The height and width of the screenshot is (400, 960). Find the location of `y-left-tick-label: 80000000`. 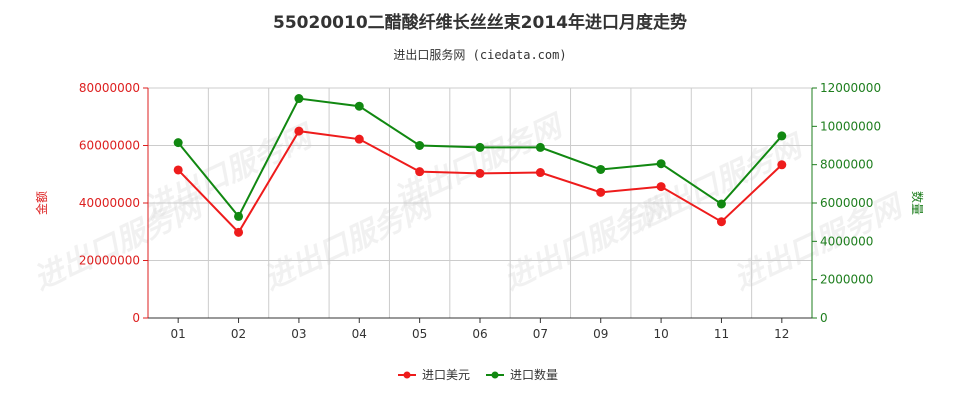

y-left-tick-label: 80000000 is located at coordinates (109, 88).